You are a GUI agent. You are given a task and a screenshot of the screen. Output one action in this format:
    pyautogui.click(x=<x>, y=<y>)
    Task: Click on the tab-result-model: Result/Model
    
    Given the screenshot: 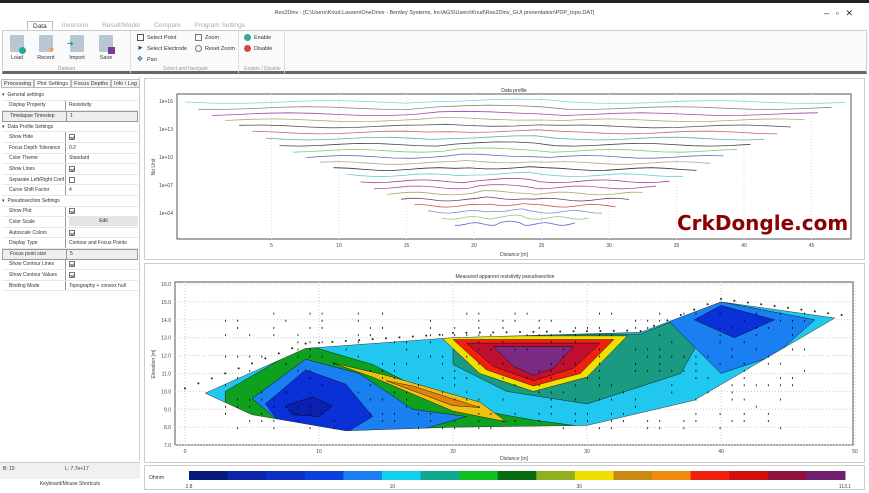 What is the action you would take?
    pyautogui.click(x=121, y=25)
    